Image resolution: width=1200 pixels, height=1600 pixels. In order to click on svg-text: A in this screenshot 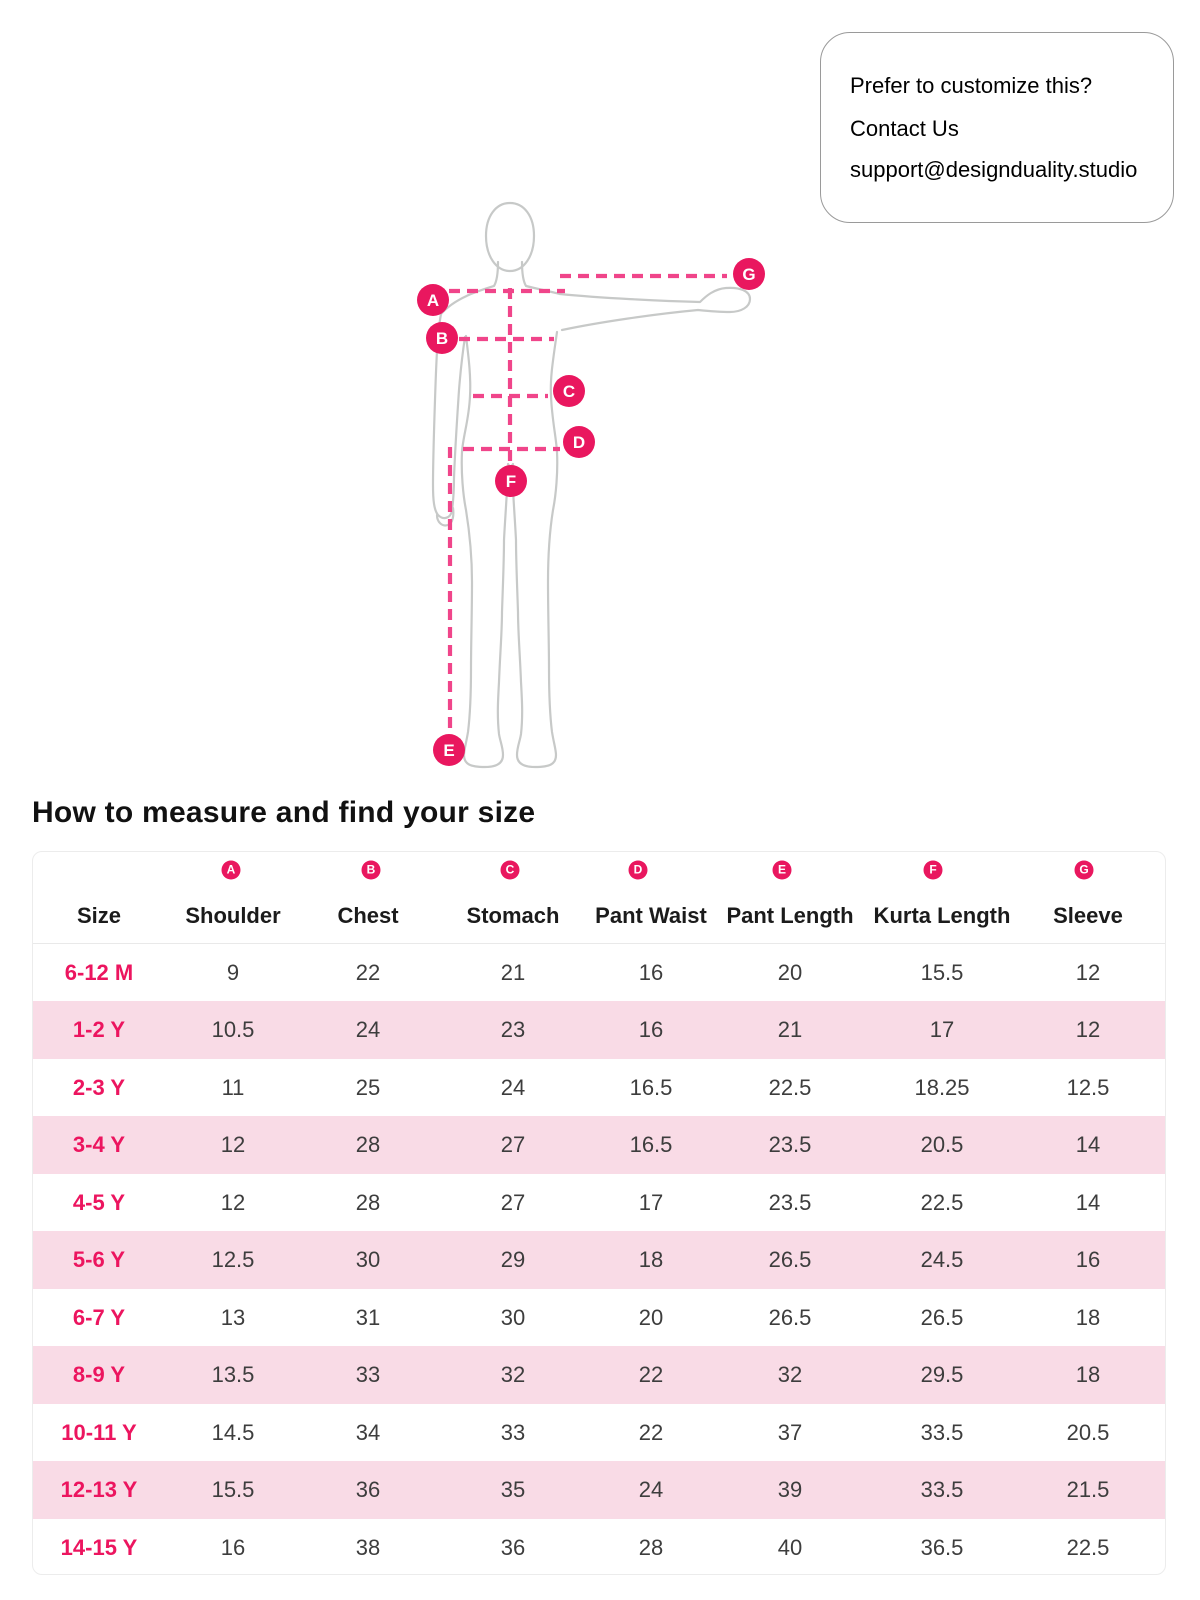, I will do `click(433, 300)`.